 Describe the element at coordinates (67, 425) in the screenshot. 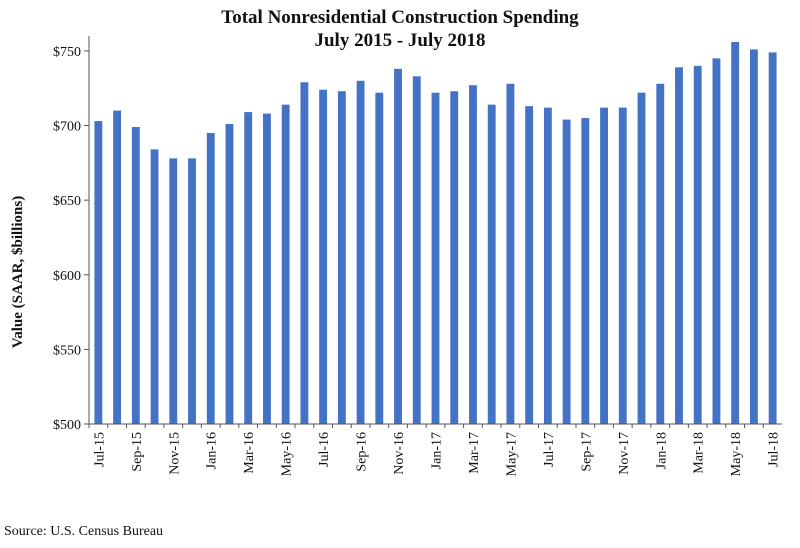

I see `y-tick-label: $500` at that location.